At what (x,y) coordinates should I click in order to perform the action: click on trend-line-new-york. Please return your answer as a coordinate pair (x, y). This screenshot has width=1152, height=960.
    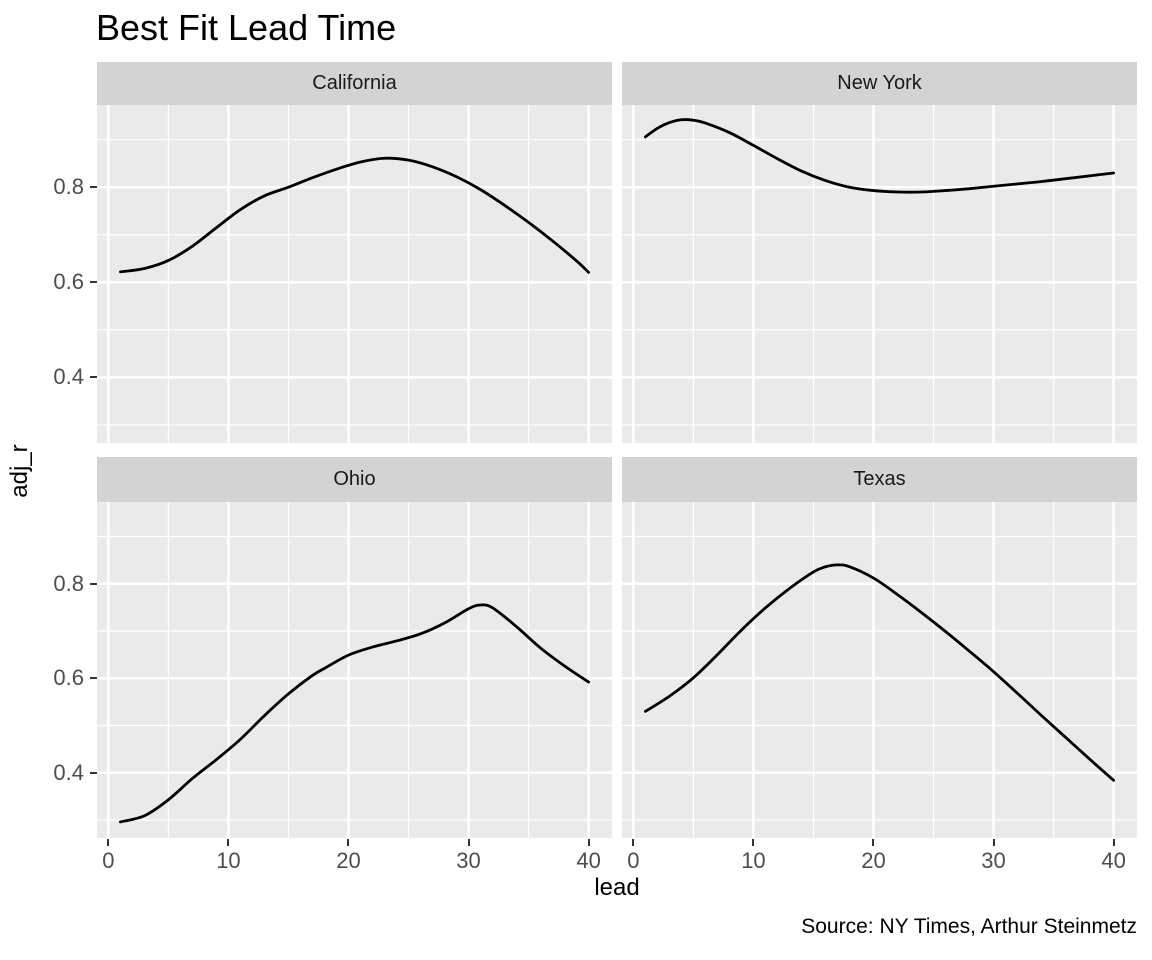
    Looking at the image, I should click on (879, 156).